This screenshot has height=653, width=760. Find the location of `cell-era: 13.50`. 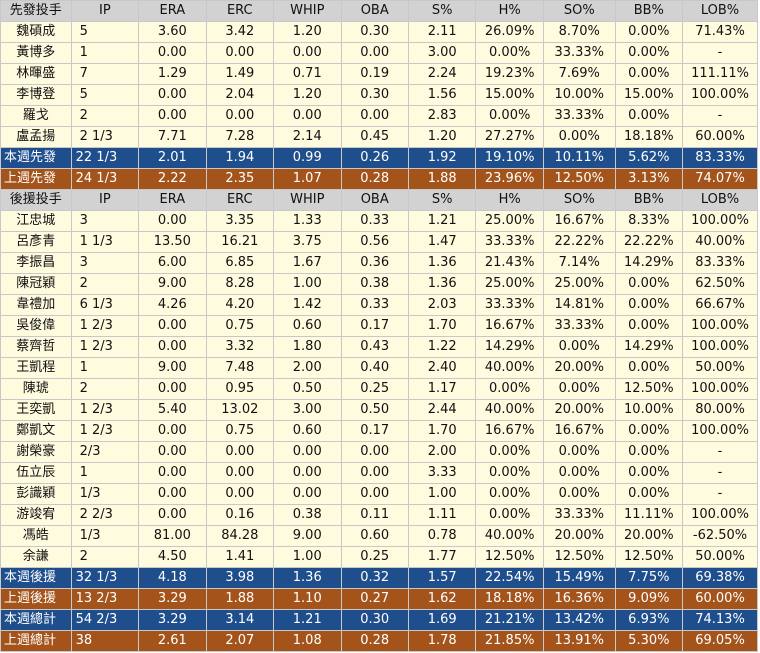

cell-era: 13.50 is located at coordinates (172, 242).